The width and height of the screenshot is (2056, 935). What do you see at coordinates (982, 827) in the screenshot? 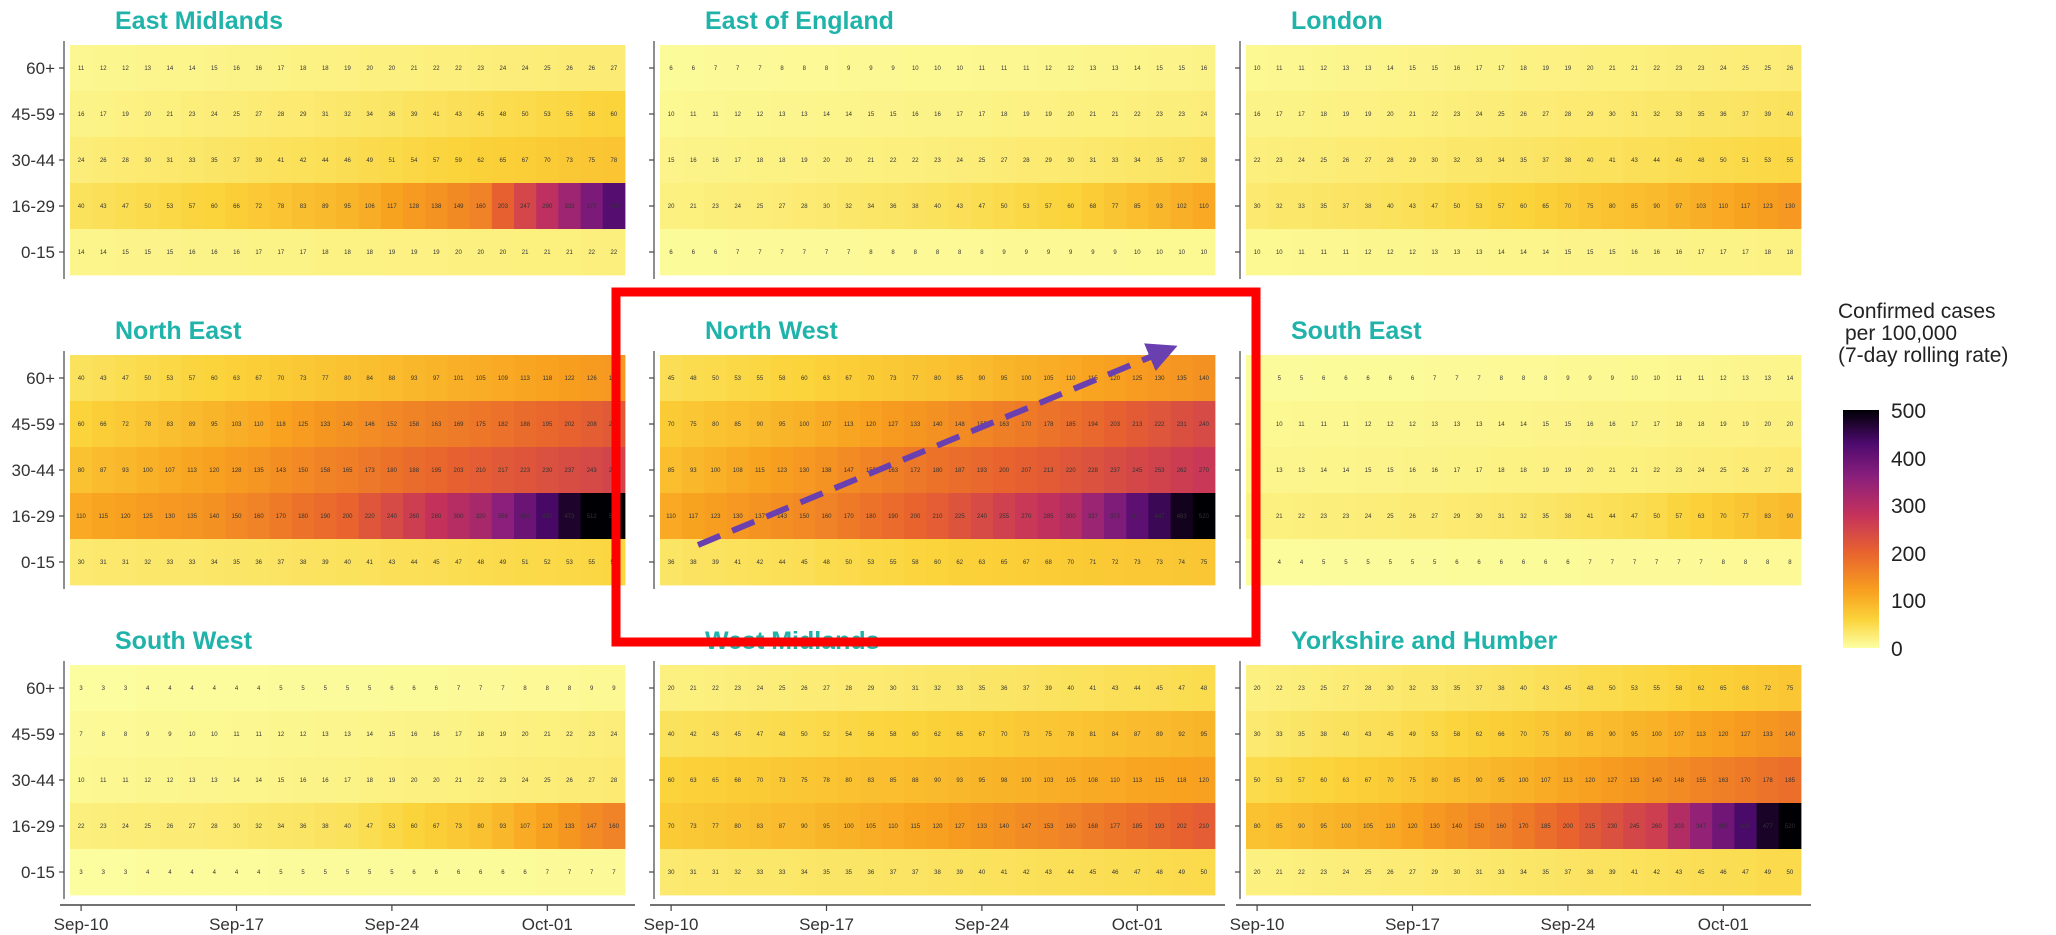
I see `cell-value-label: 133` at bounding box center [982, 827].